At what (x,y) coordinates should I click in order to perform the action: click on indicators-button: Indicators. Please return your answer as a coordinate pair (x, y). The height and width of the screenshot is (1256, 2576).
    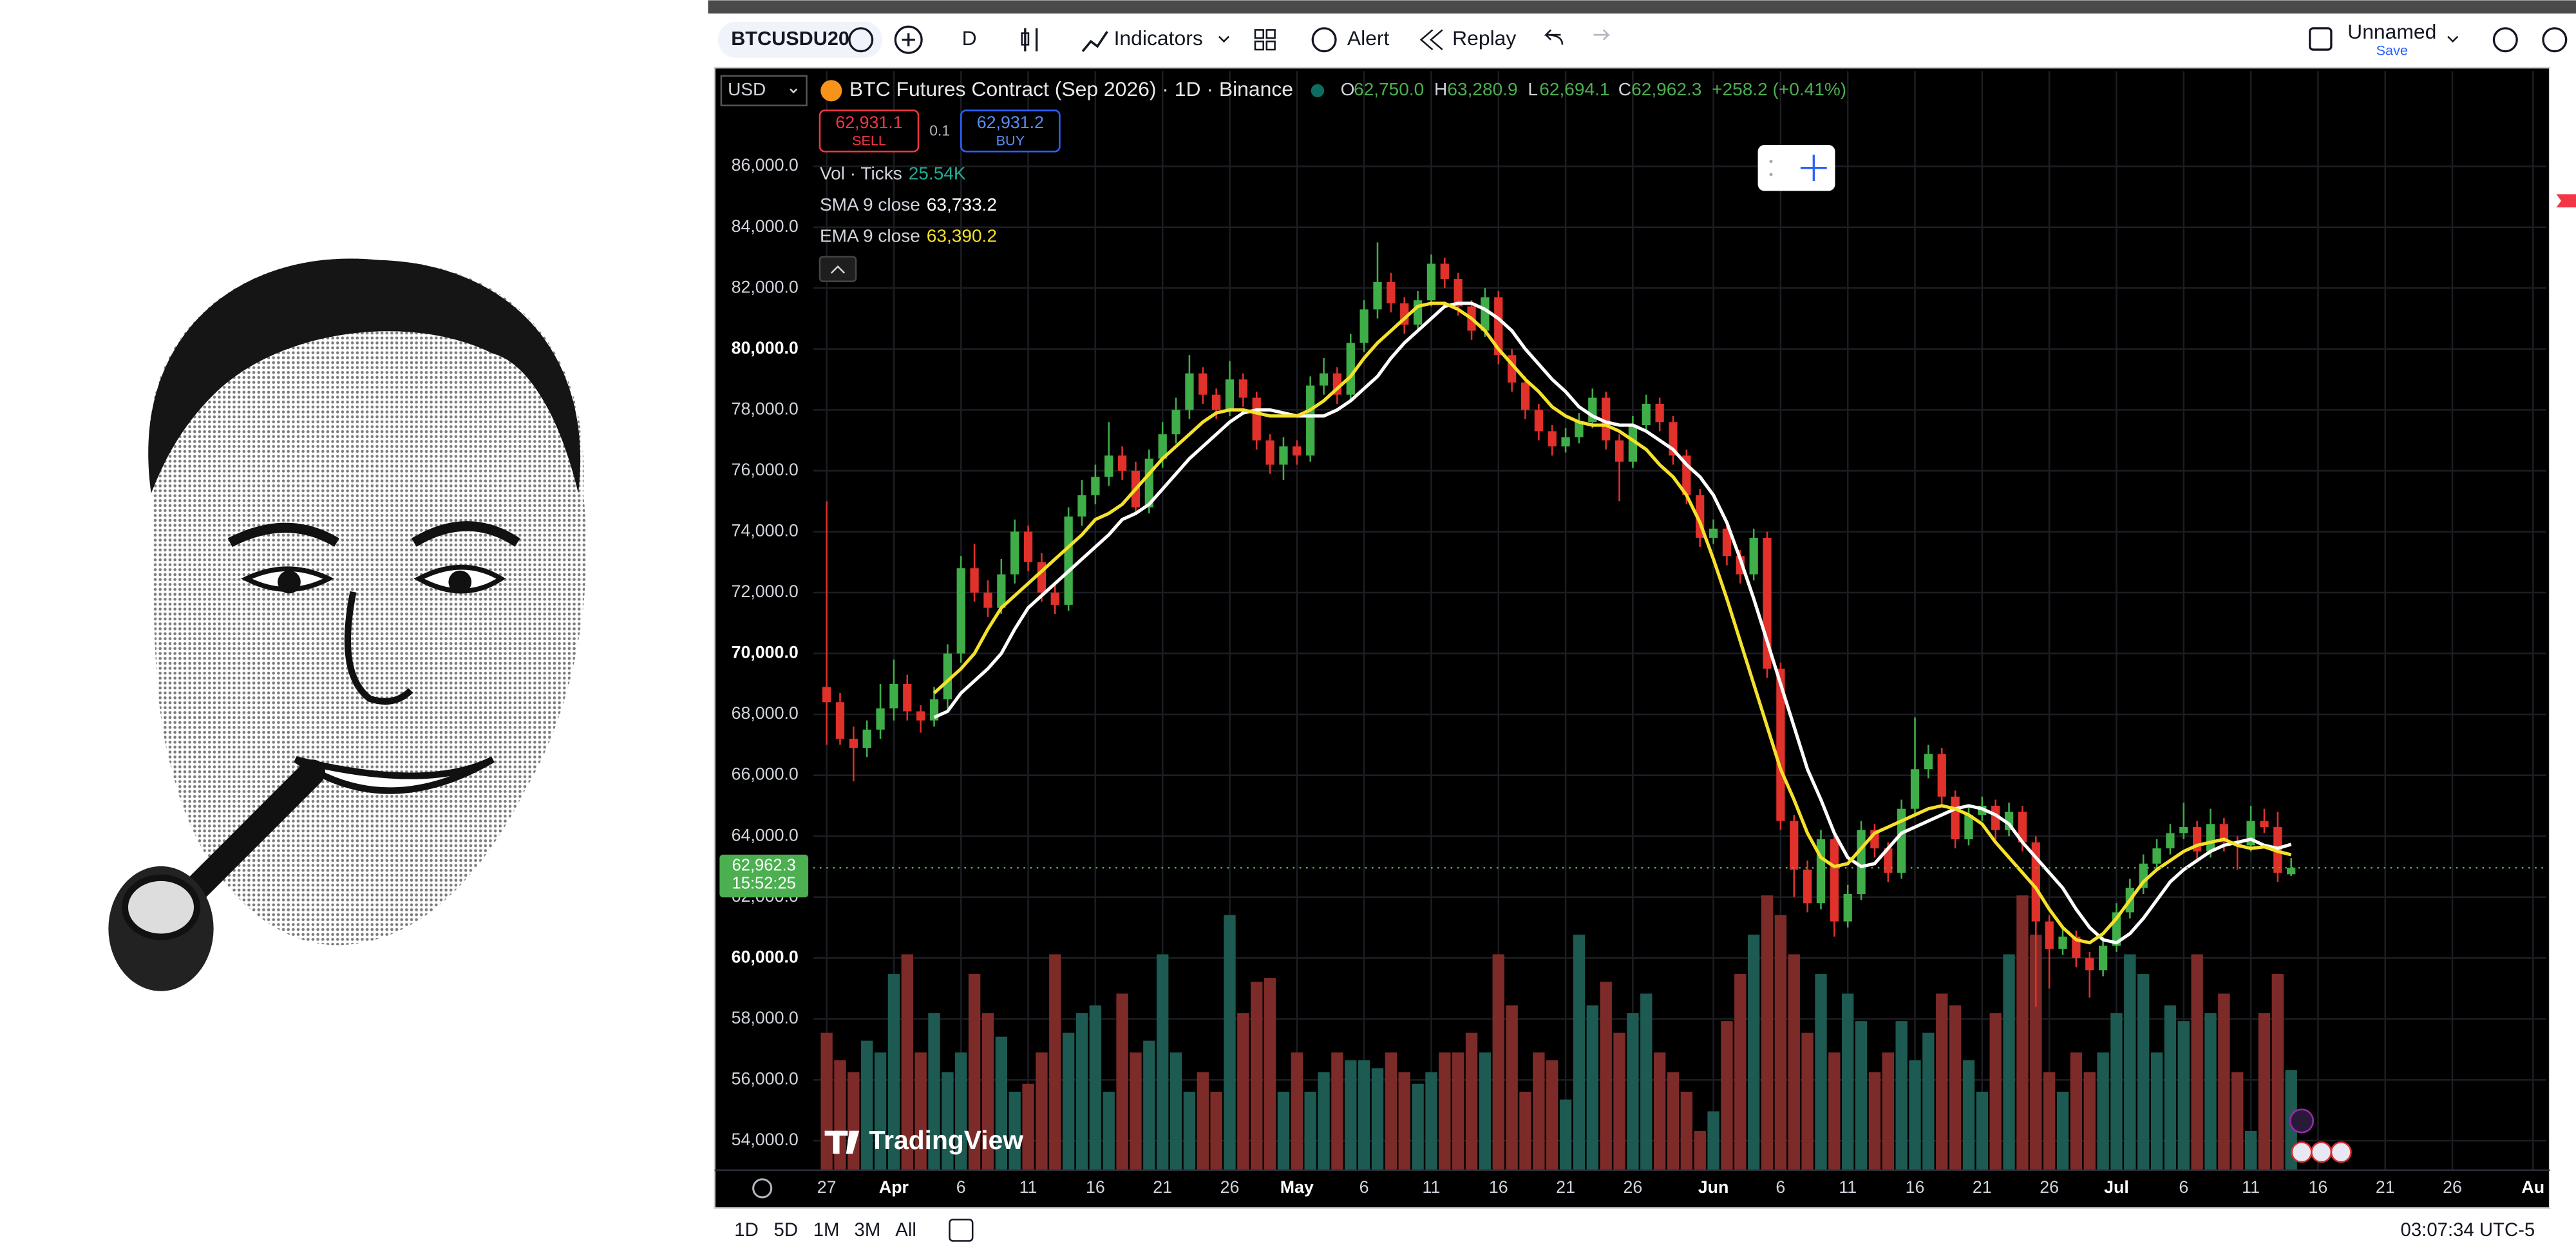
    Looking at the image, I should click on (1158, 38).